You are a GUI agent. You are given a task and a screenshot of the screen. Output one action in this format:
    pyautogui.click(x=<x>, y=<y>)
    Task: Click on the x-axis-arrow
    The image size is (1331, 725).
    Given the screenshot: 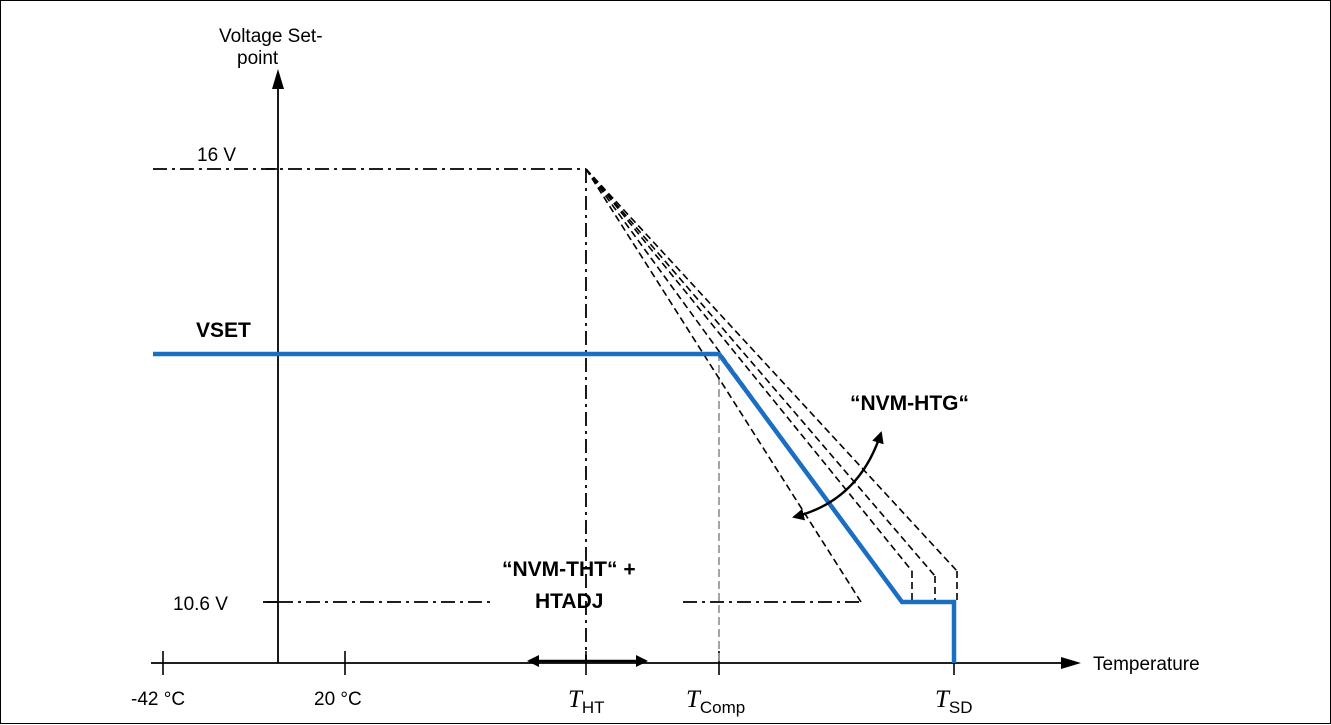 What is the action you would take?
    pyautogui.click(x=1071, y=663)
    